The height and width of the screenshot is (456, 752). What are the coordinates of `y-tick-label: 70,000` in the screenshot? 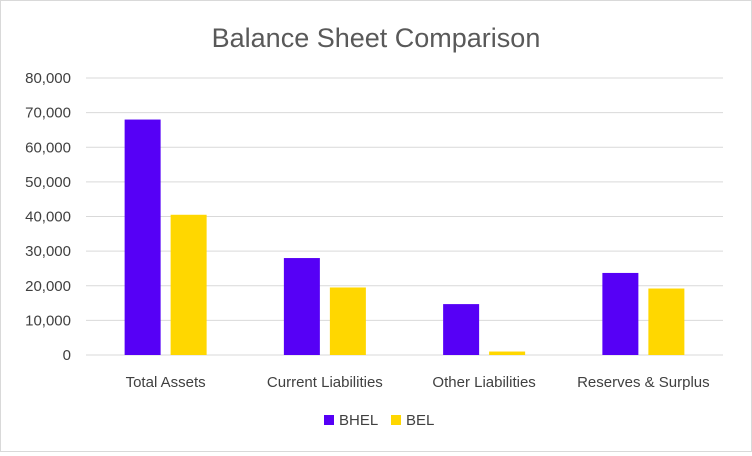 It's located at (48, 113).